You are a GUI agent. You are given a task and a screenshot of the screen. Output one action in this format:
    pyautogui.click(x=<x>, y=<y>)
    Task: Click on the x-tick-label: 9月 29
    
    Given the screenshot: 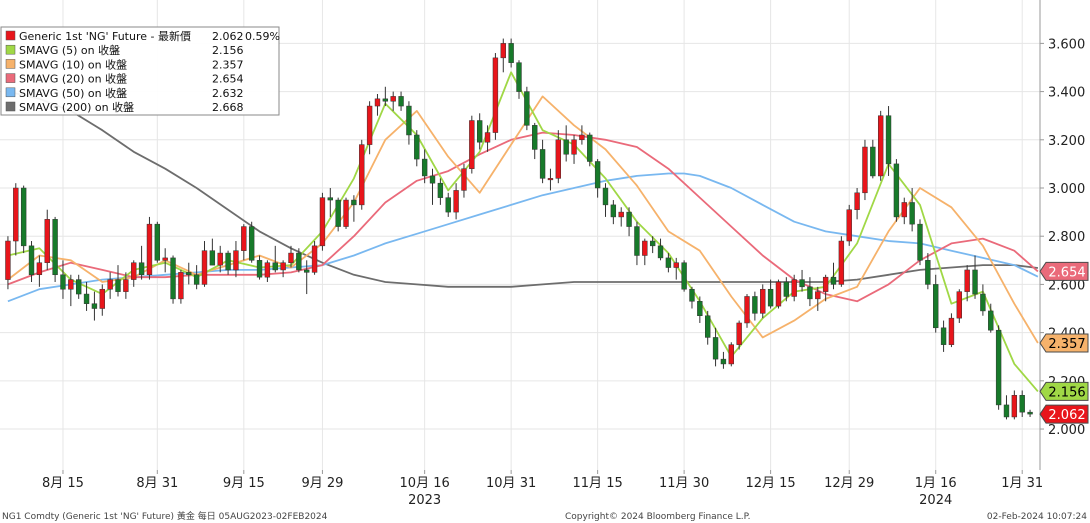 What is the action you would take?
    pyautogui.click(x=322, y=483)
    